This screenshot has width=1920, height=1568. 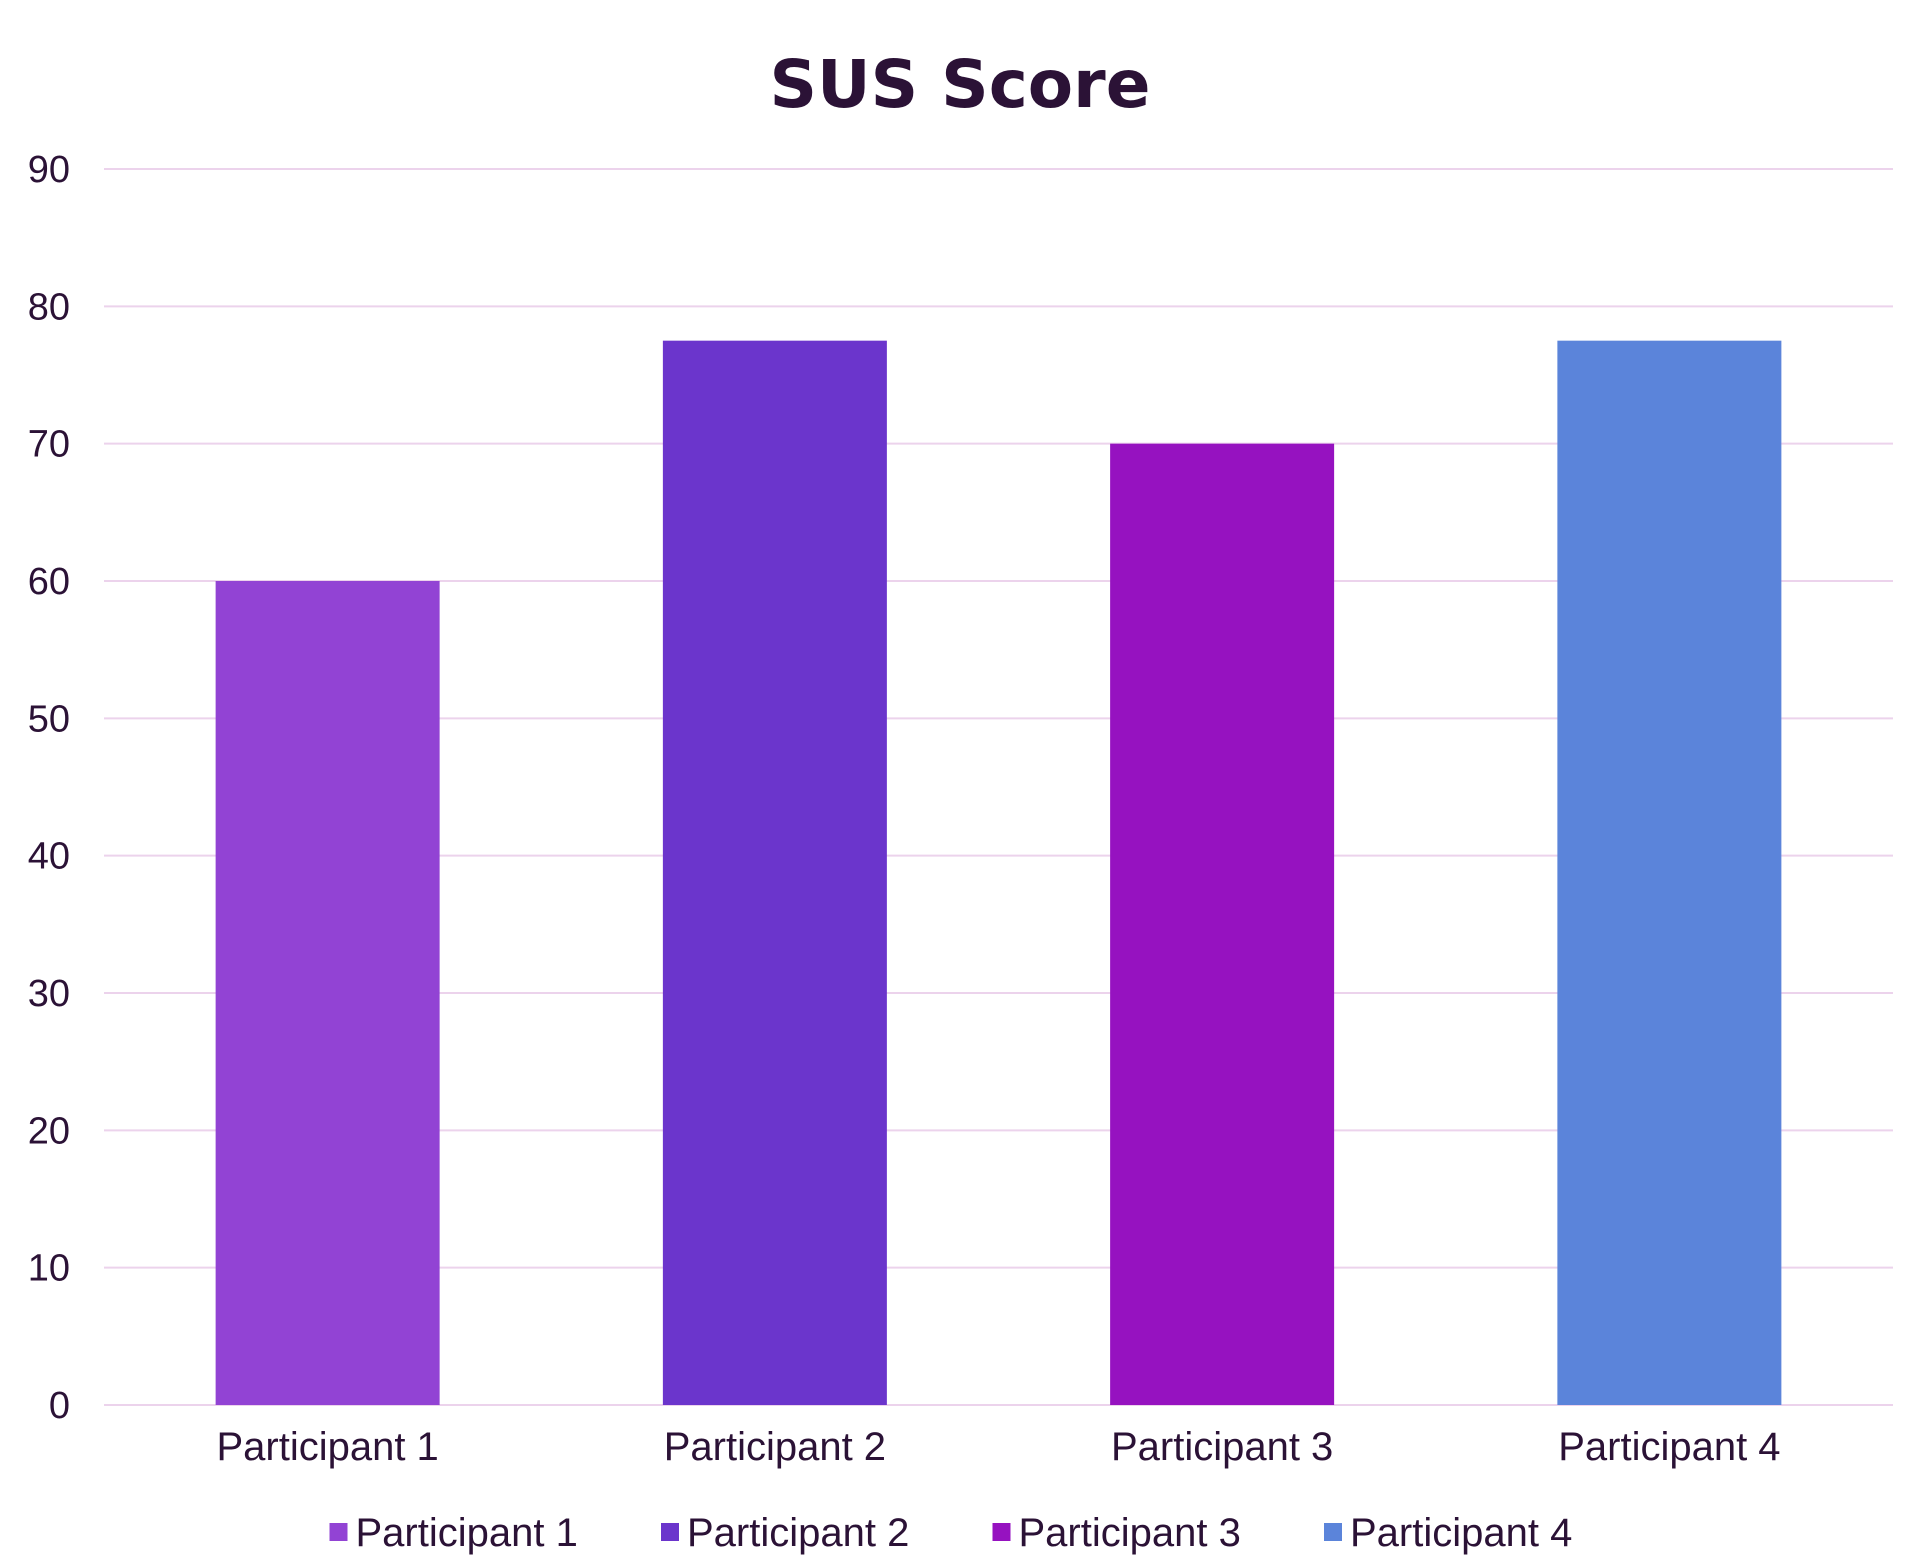 I want to click on legend-label: Participant 4, so click(x=1461, y=1533).